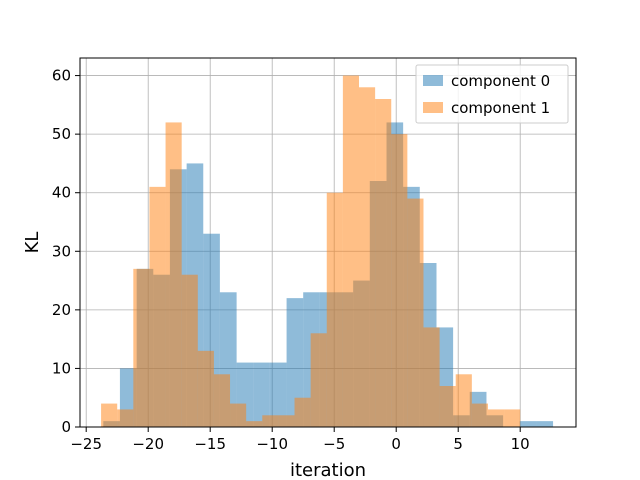  Describe the element at coordinates (300, 440) in the screenshot. I see `x-axis-ticks: −25 −20 −15 −10 −5 0 5 10` at that location.